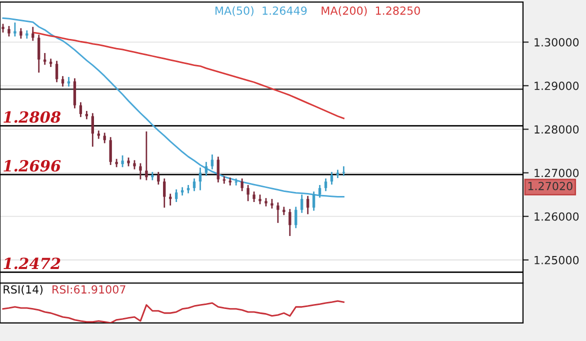 Image resolution: width=586 pixels, height=341 pixels. What do you see at coordinates (32, 117) in the screenshot?
I see `ref-line-label: 1.2808` at bounding box center [32, 117].